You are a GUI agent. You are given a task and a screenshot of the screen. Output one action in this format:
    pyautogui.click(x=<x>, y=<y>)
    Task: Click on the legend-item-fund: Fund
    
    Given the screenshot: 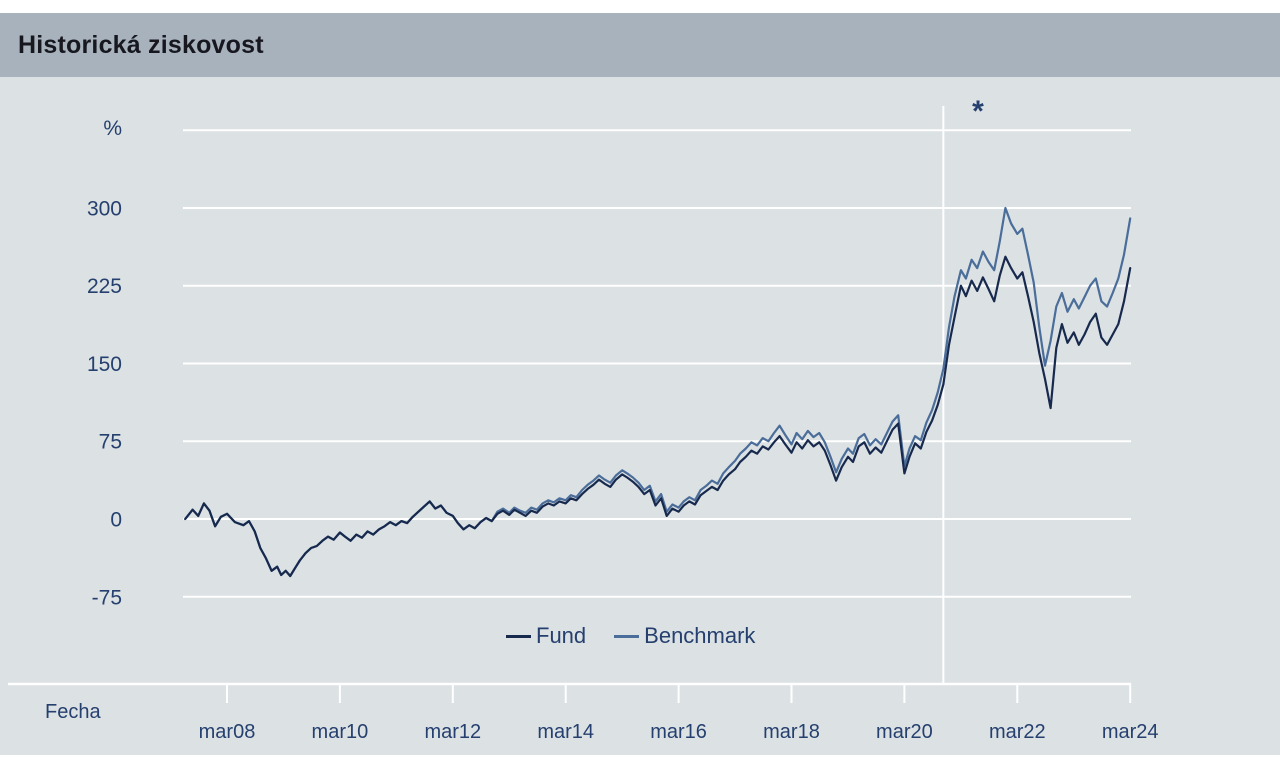 What is the action you would take?
    pyautogui.click(x=546, y=636)
    